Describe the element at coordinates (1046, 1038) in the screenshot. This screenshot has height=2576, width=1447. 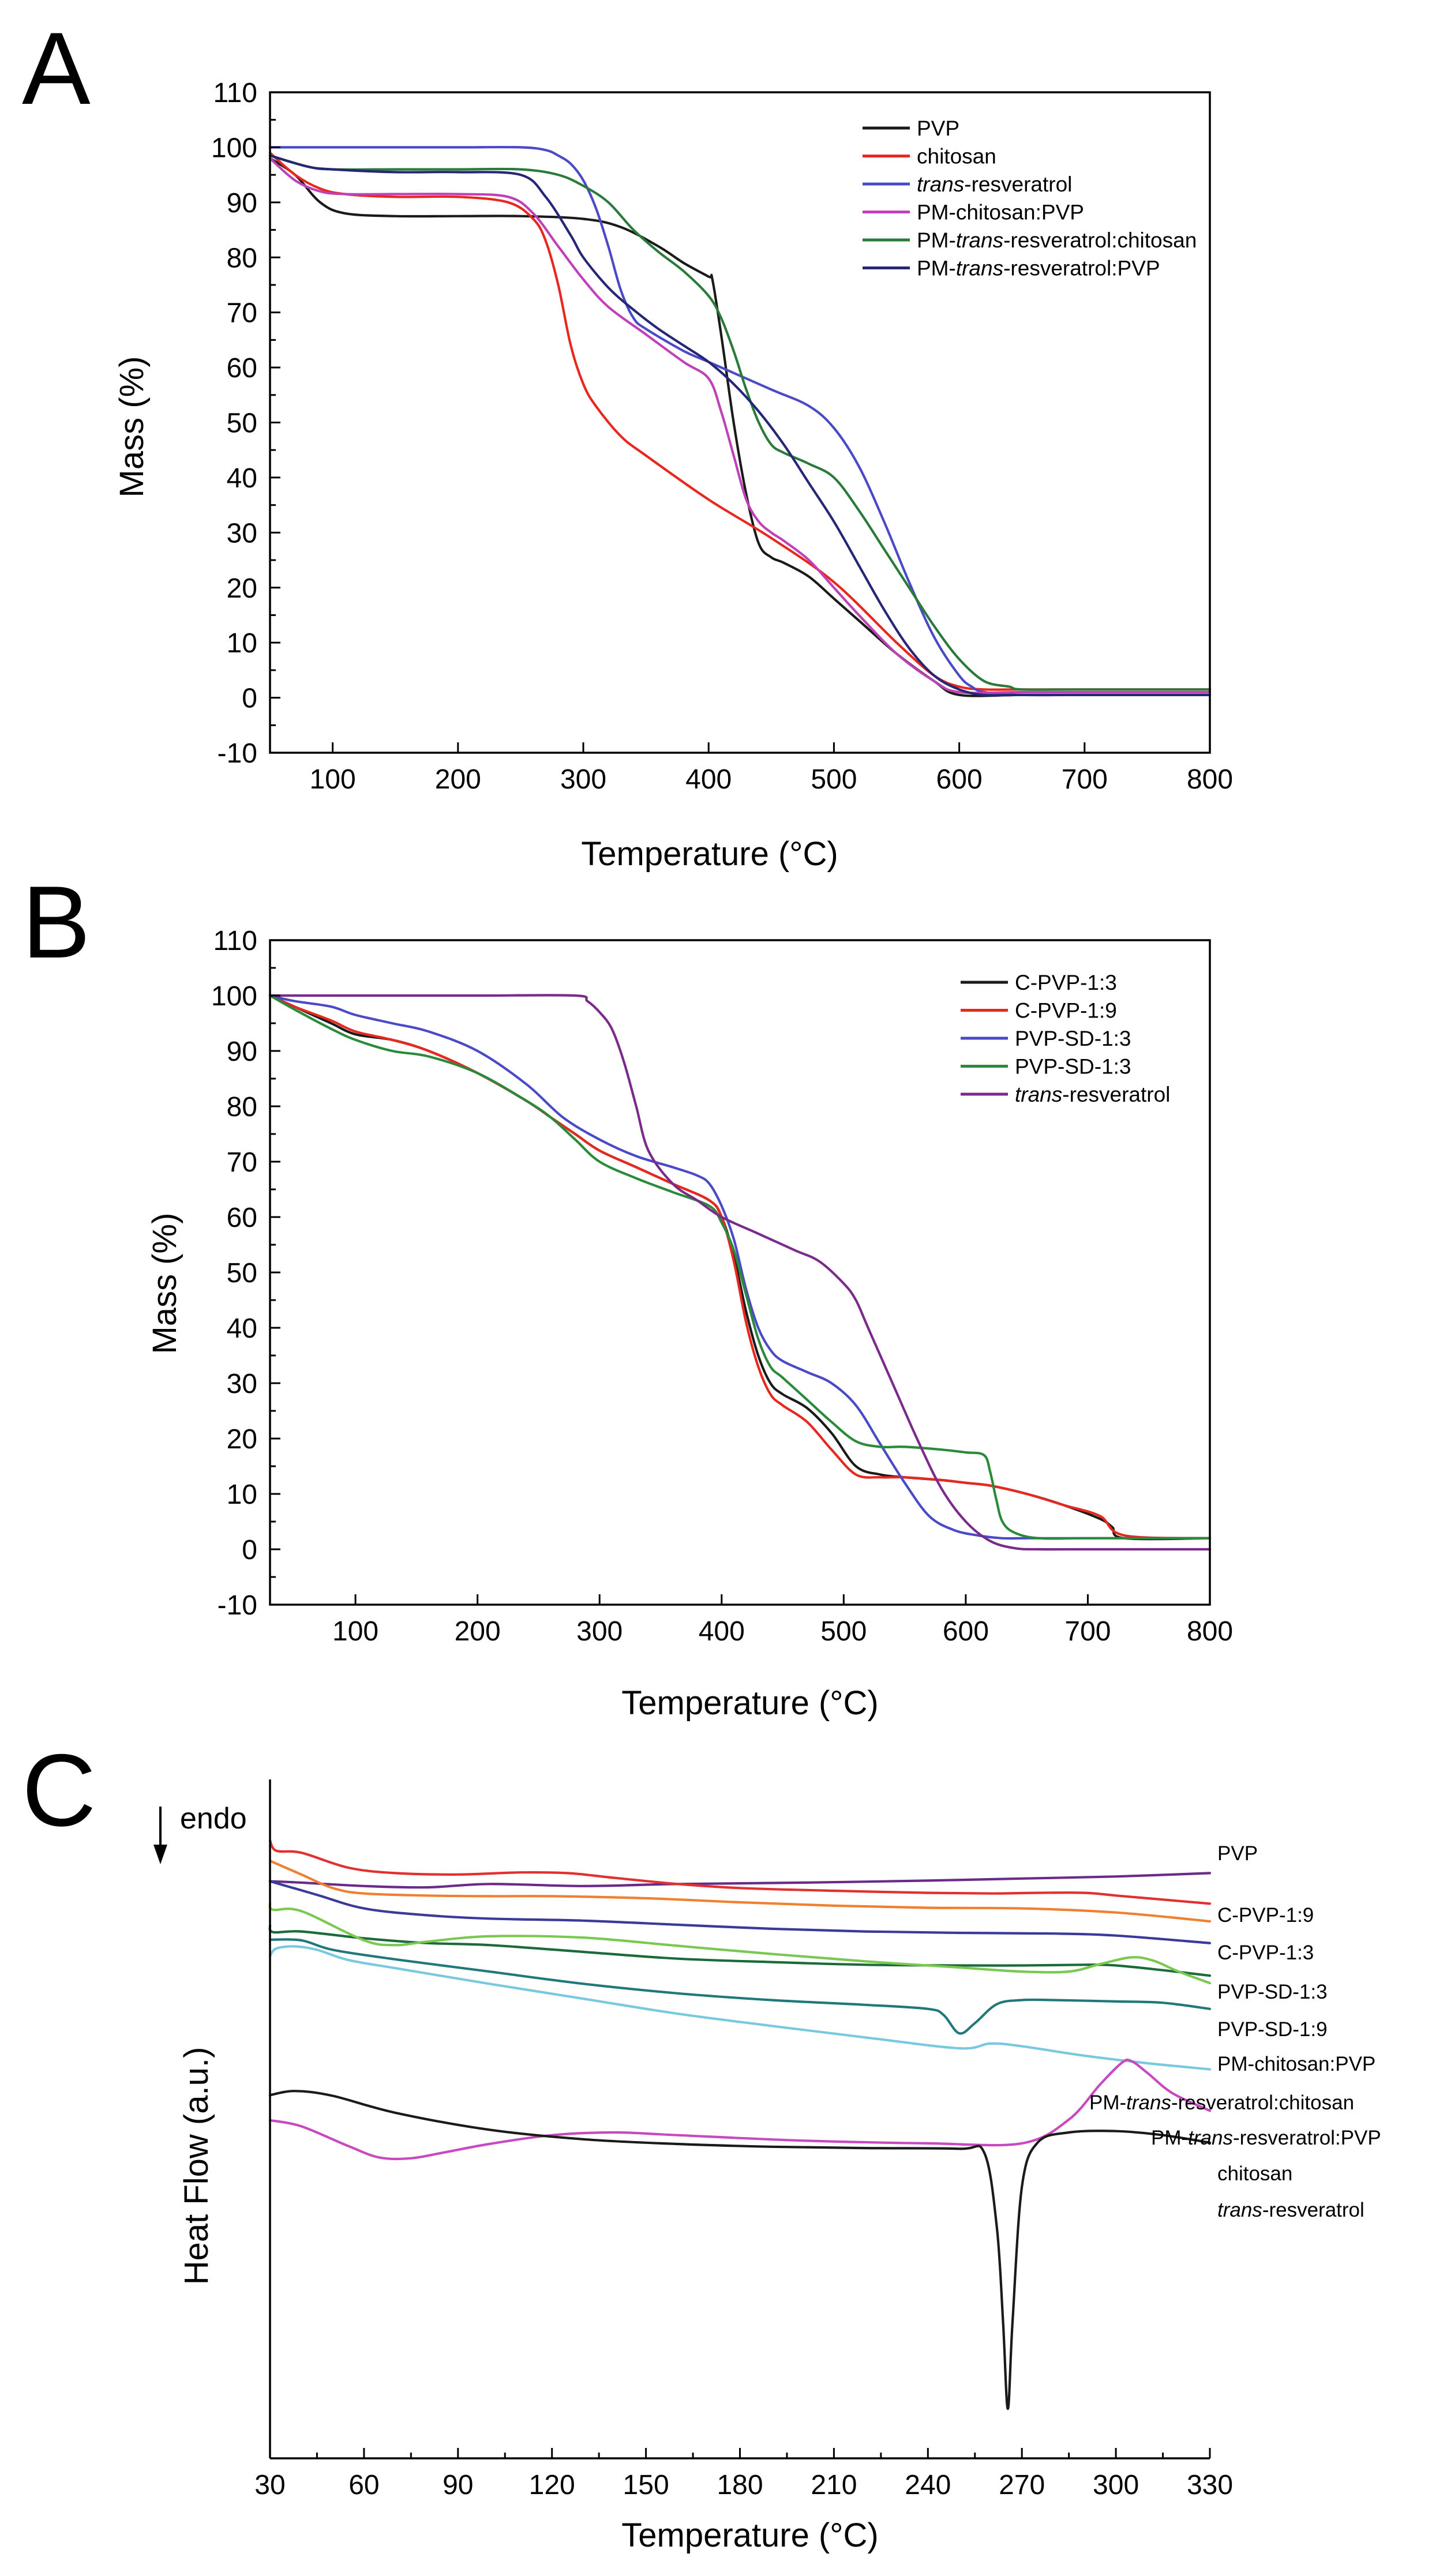
I see `legend-item-pvp-sd-1-3: PVP-SD-1:3` at that location.